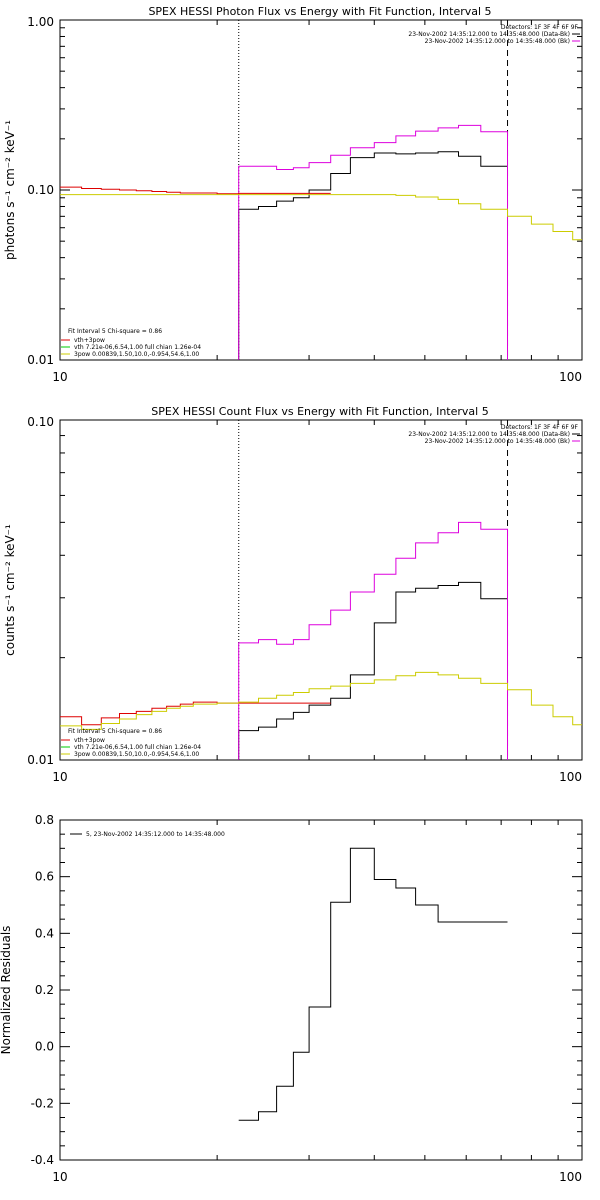 Image resolution: width=600 pixels, height=1200 pixels. What do you see at coordinates (42, 1160) in the screenshot?
I see `residuals-y-tick-label: -0.4` at bounding box center [42, 1160].